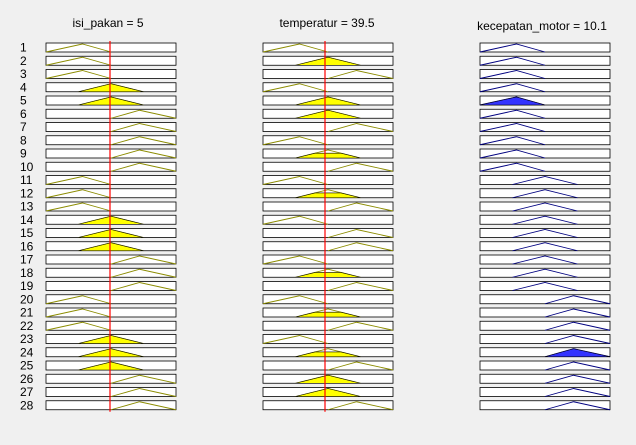 This screenshot has height=445, width=636. What do you see at coordinates (27, 273) in the screenshot?
I see `rule-number: 18` at bounding box center [27, 273].